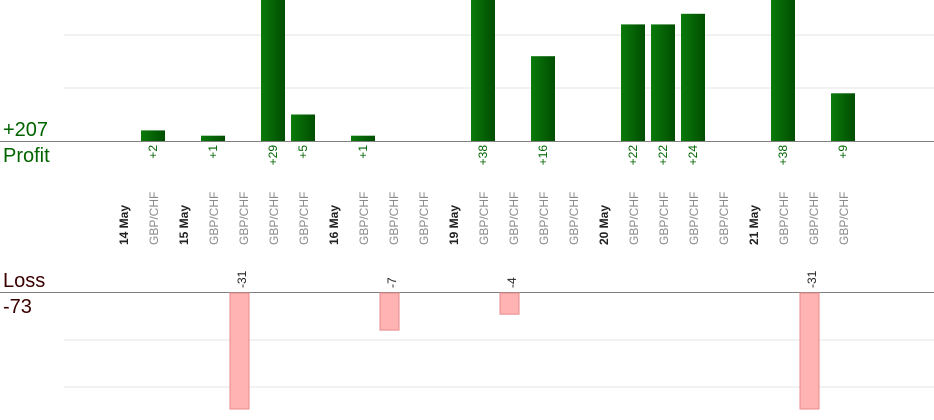 The width and height of the screenshot is (934, 420). I want to click on loss-value-label: -7, so click(392, 282).